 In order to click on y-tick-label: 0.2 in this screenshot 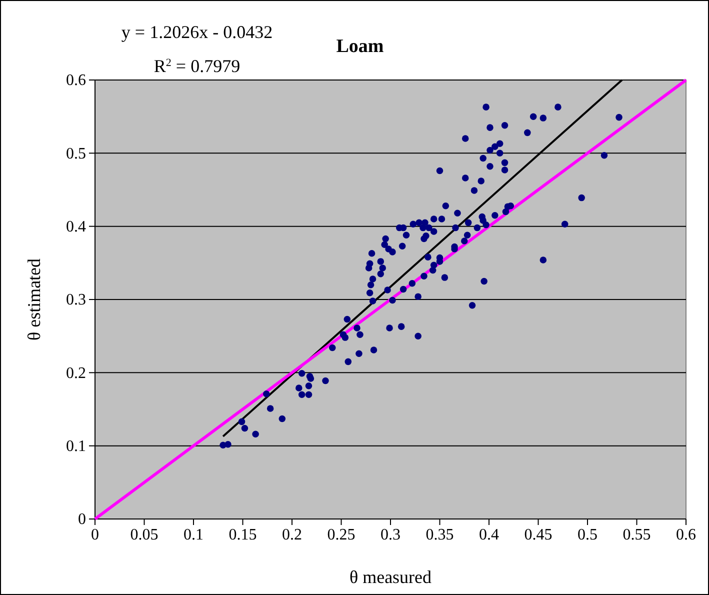, I will do `click(76, 373)`.